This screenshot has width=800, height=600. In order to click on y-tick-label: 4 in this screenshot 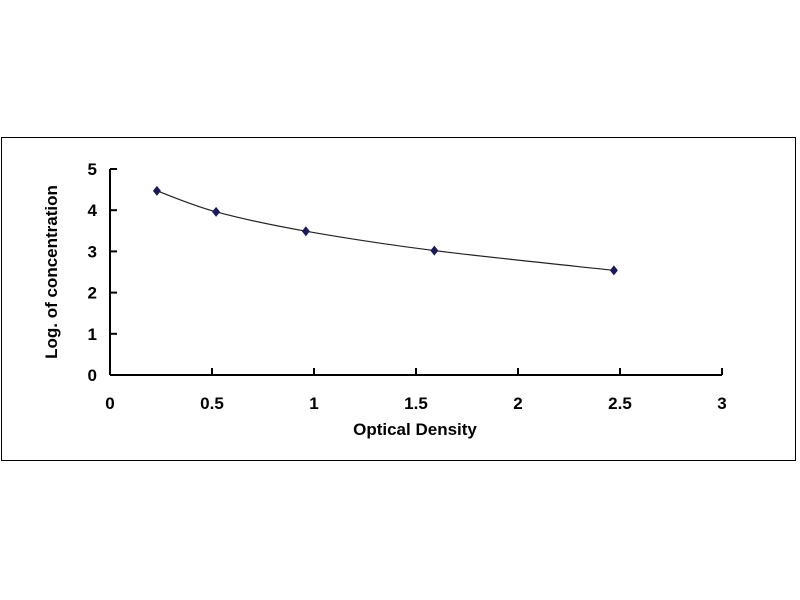, I will do `click(93, 210)`.